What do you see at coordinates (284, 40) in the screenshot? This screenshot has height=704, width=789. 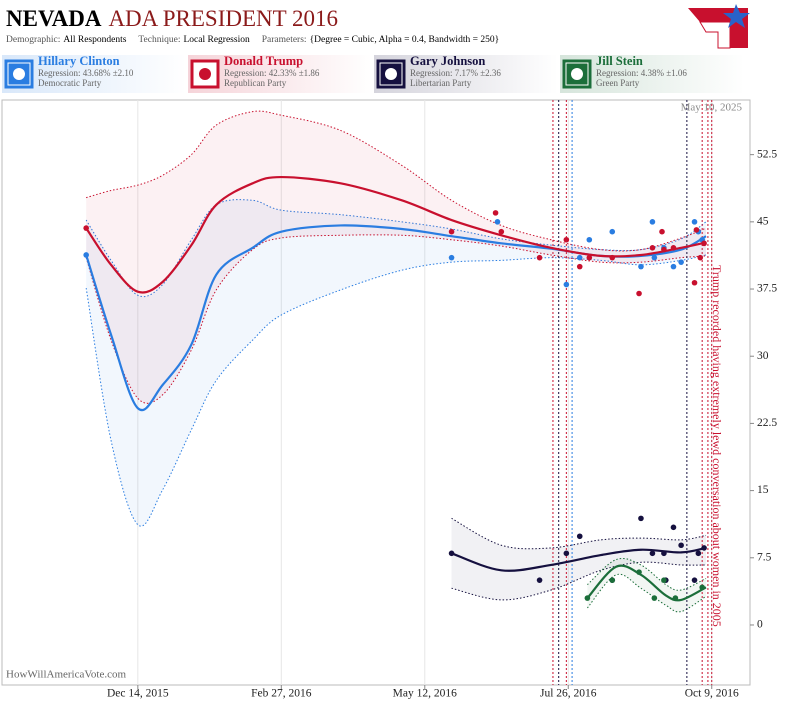 I see `parameters-label: Parameters:` at bounding box center [284, 40].